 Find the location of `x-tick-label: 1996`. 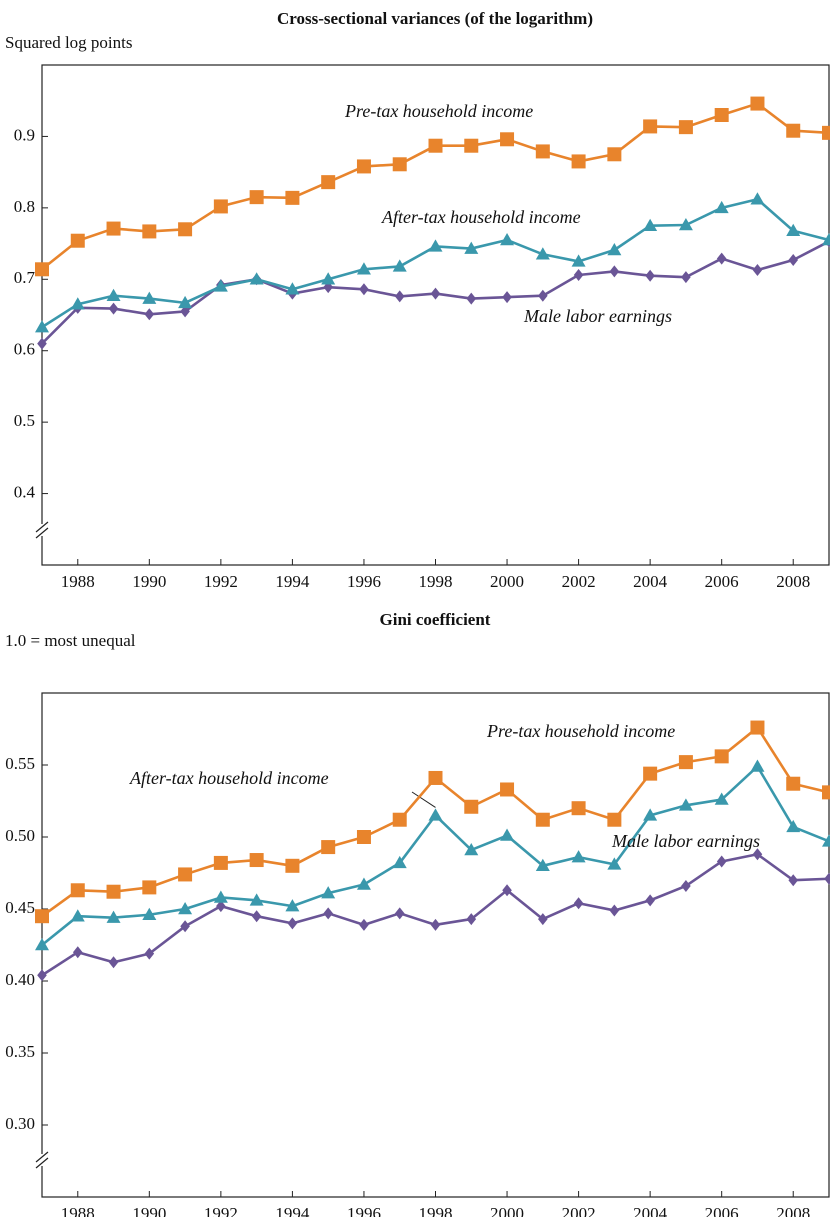

x-tick-label: 1996 is located at coordinates (364, 581).